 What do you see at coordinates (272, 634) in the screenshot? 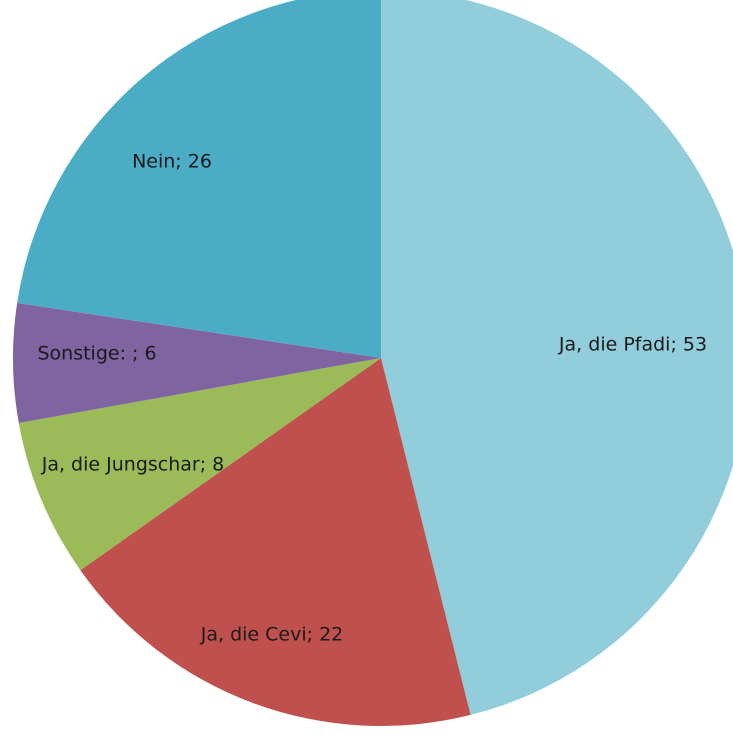
I see `data-label: Ja, die Cevi; 22` at bounding box center [272, 634].